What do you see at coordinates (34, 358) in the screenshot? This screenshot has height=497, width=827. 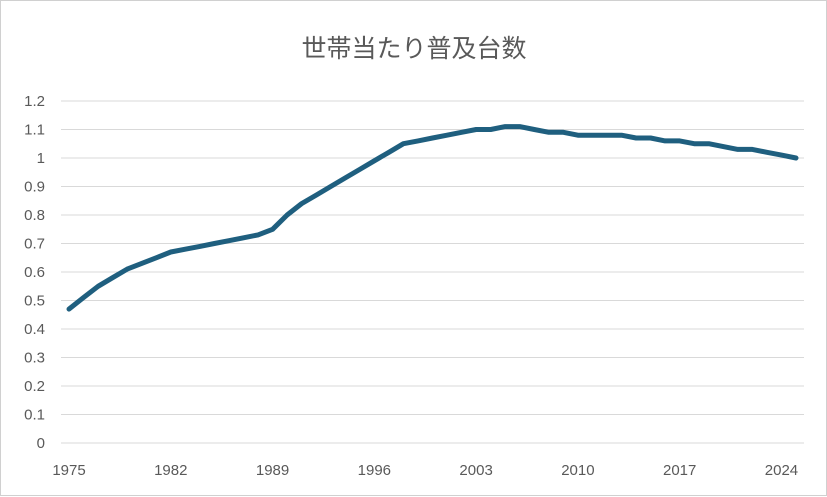 I see `y-tick-label: 0.3` at bounding box center [34, 358].